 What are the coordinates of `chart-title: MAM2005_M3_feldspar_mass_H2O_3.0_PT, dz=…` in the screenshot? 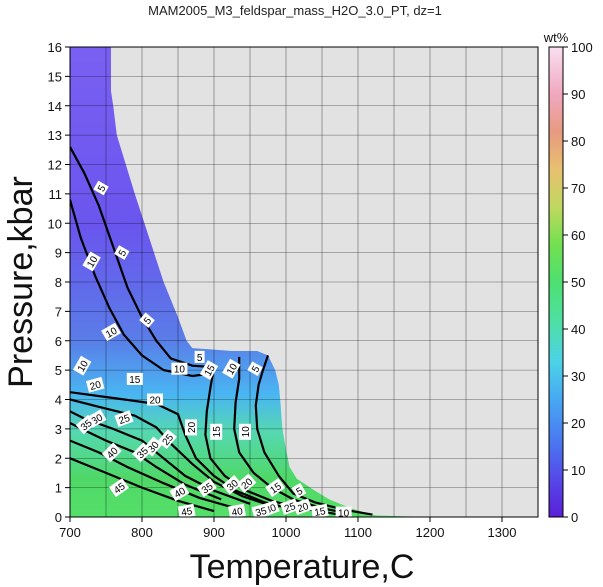 It's located at (295, 10).